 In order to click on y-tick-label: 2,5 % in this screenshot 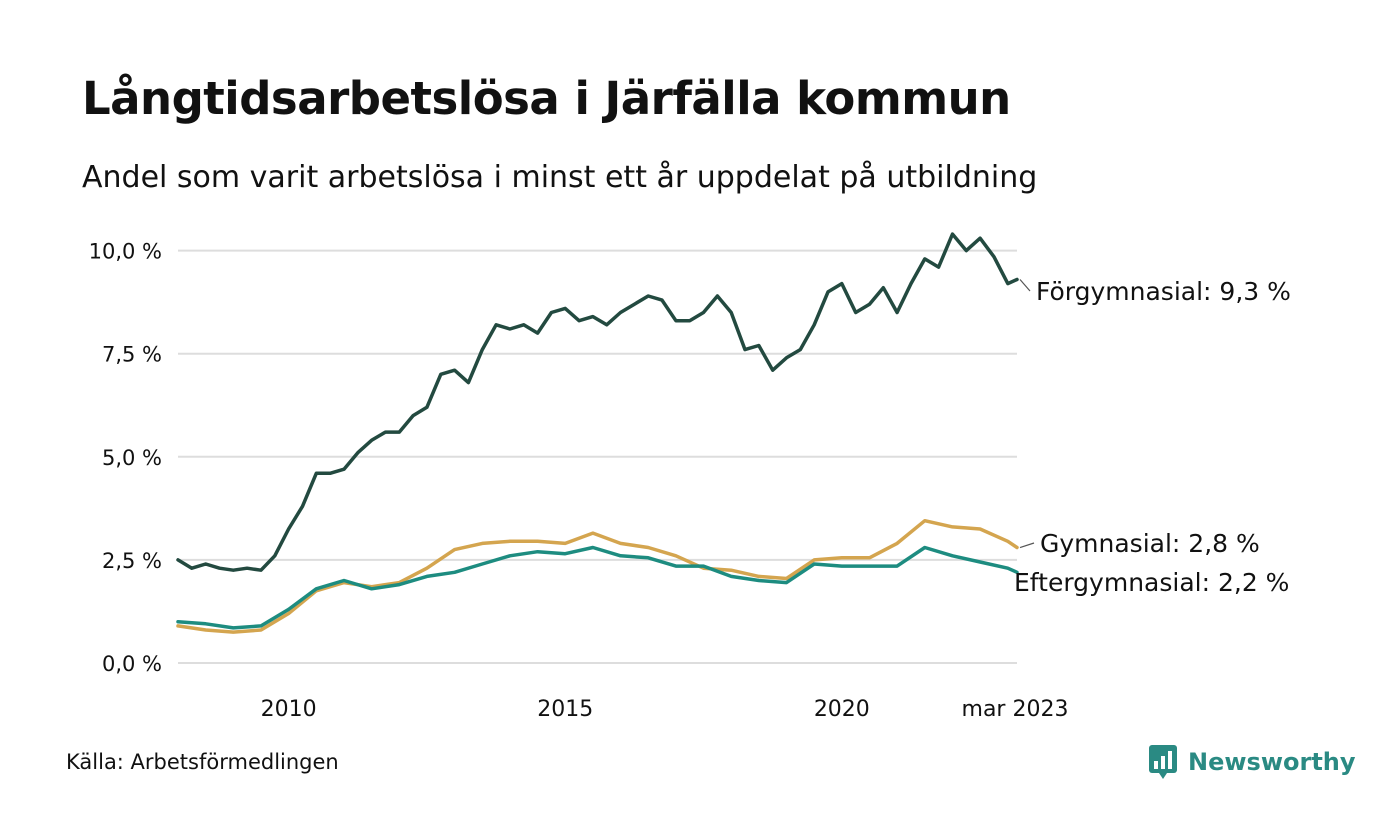, I will do `click(132, 561)`.